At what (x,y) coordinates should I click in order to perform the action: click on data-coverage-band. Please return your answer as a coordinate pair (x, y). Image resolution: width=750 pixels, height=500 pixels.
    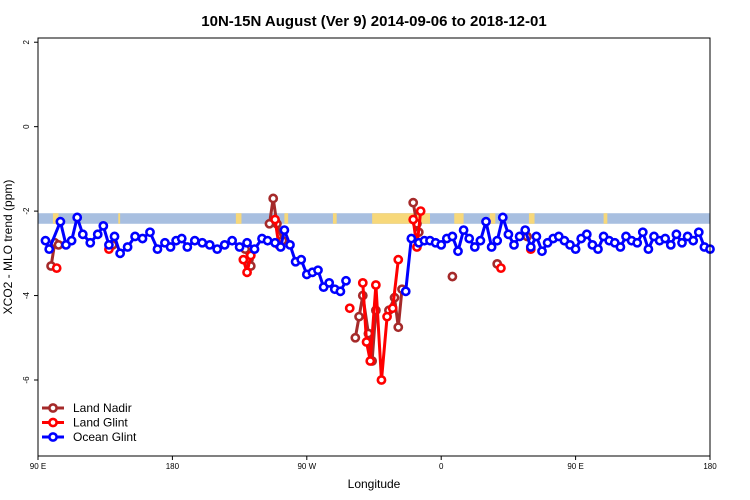
    Looking at the image, I should click on (374, 218).